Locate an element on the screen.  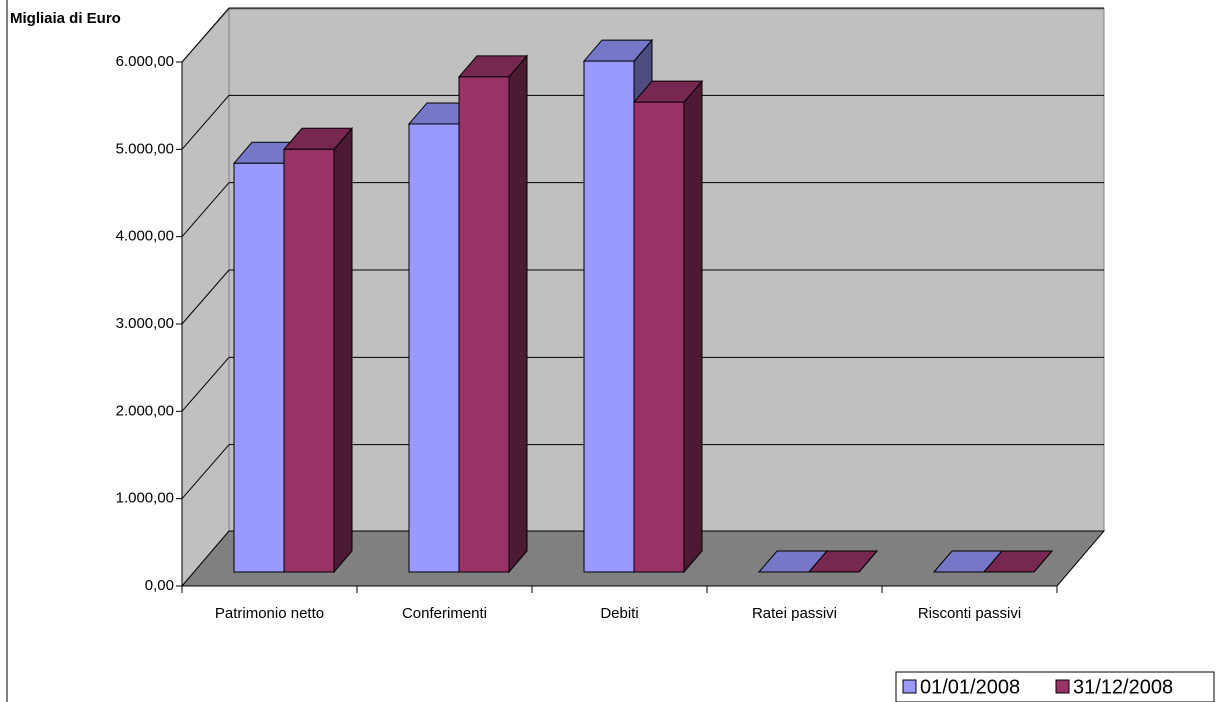
x-tick-label: Conferimenti is located at coordinates (444, 613).